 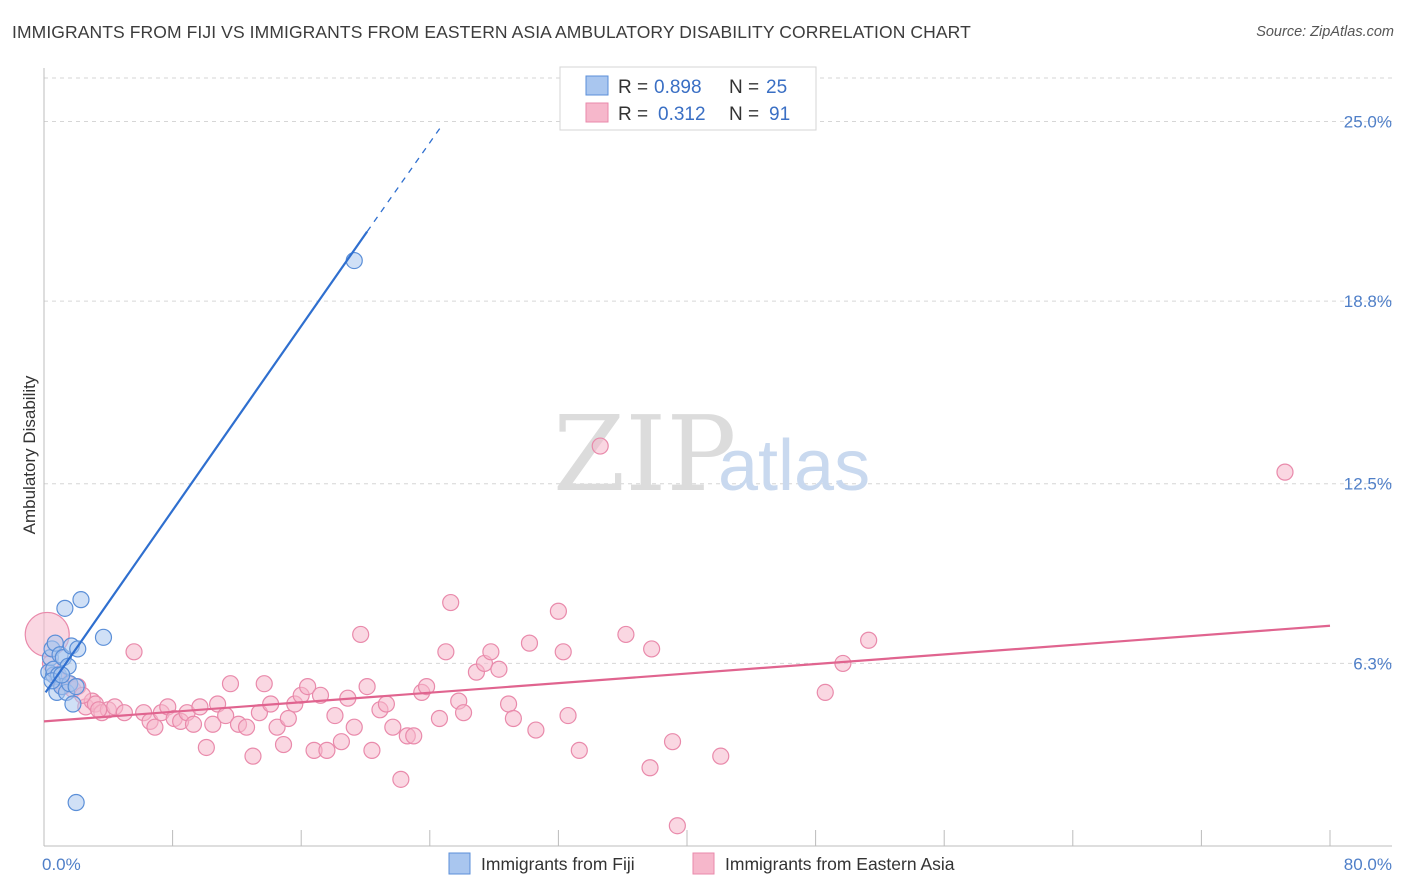 I want to click on legend-n-value-asia: 91, so click(x=779, y=114).